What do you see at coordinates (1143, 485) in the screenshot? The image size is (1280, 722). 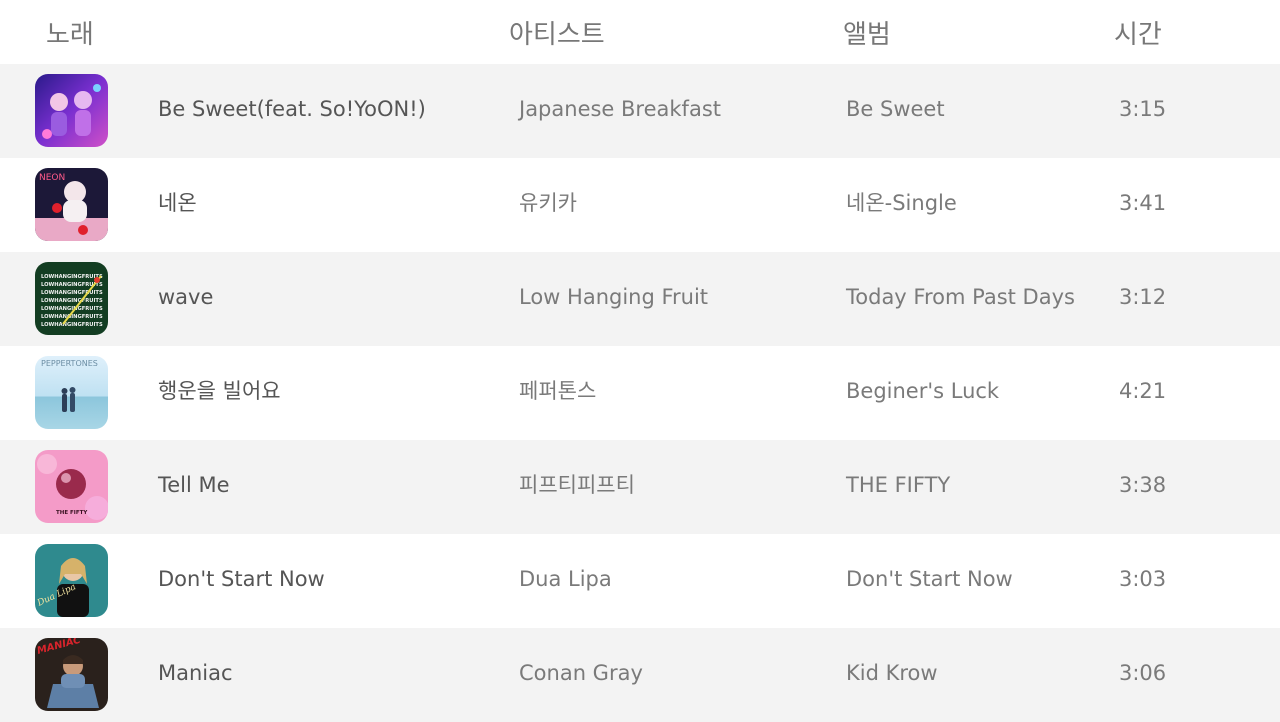 I see `track-duration: 3:38` at bounding box center [1143, 485].